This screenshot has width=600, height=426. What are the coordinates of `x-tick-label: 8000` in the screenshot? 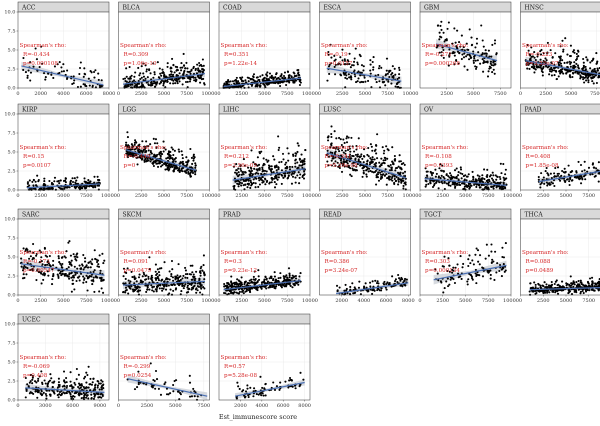 It's located at (109, 94).